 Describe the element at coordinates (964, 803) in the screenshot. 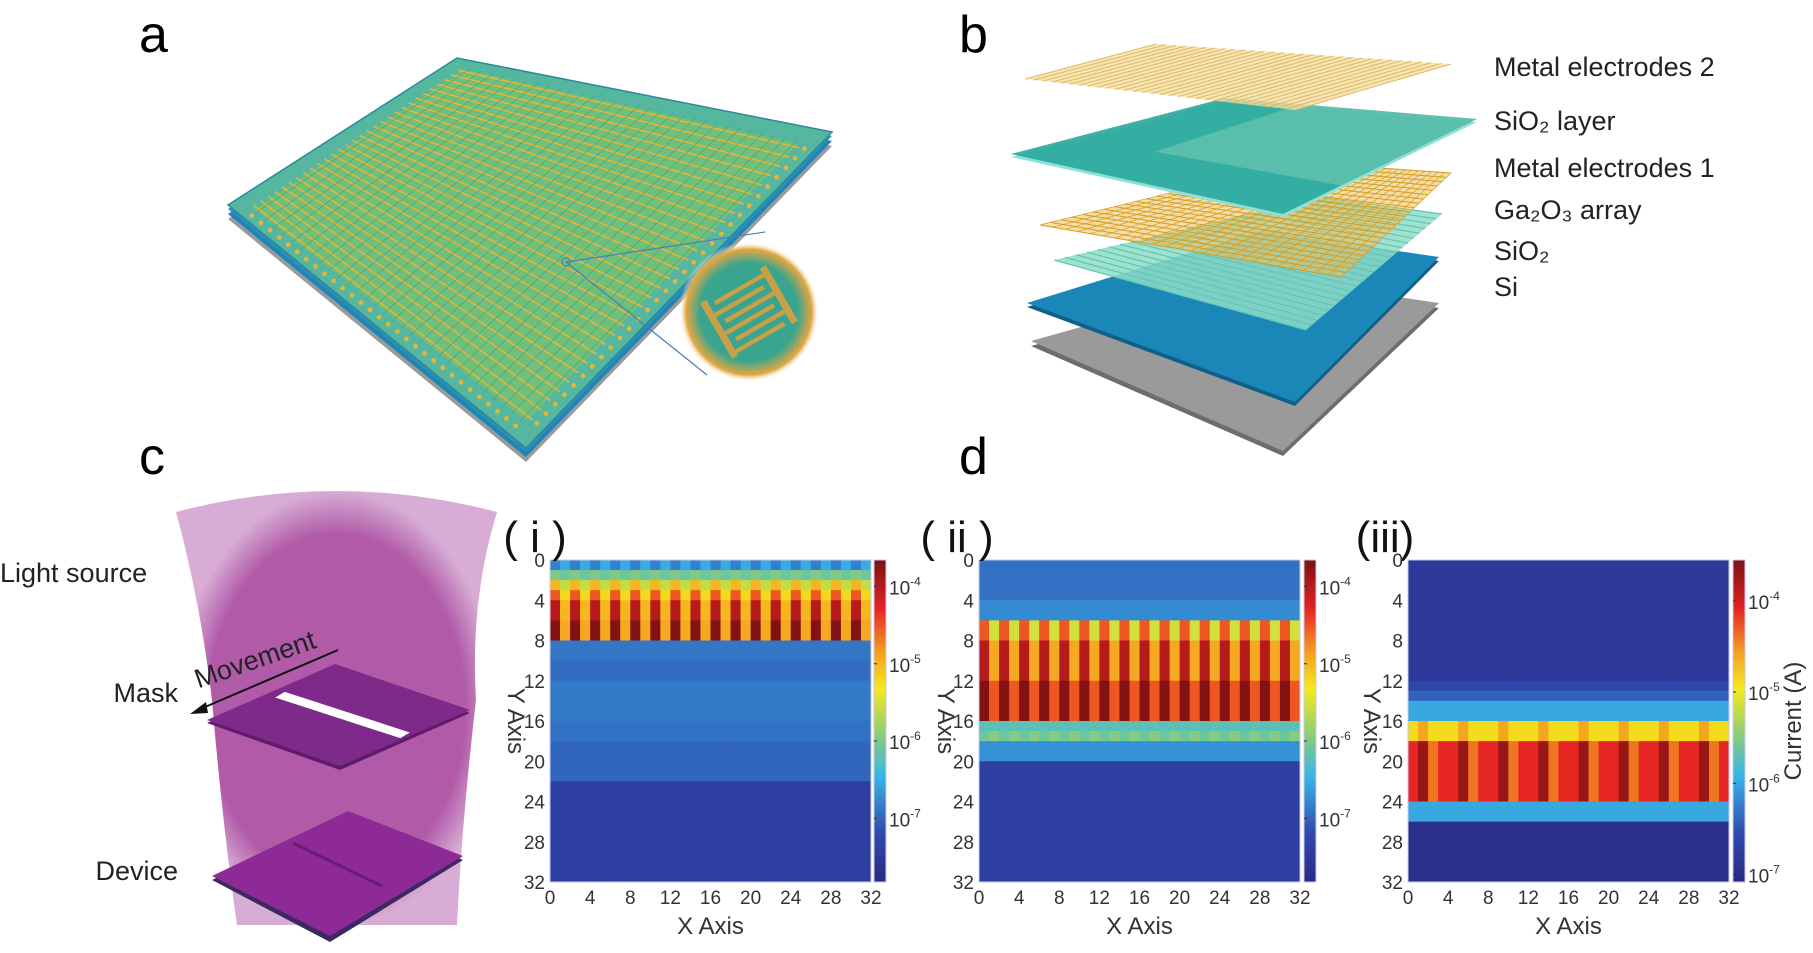

I see `y-tick-label: 24` at that location.